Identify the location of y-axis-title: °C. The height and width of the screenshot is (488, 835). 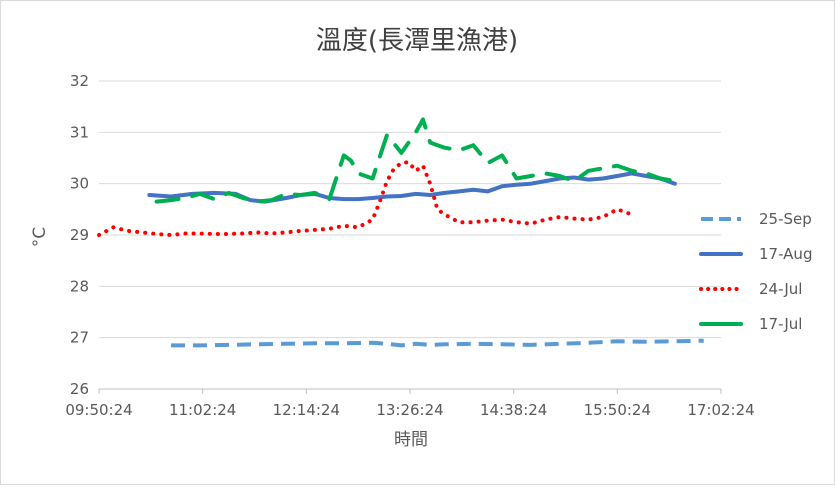
(40, 237).